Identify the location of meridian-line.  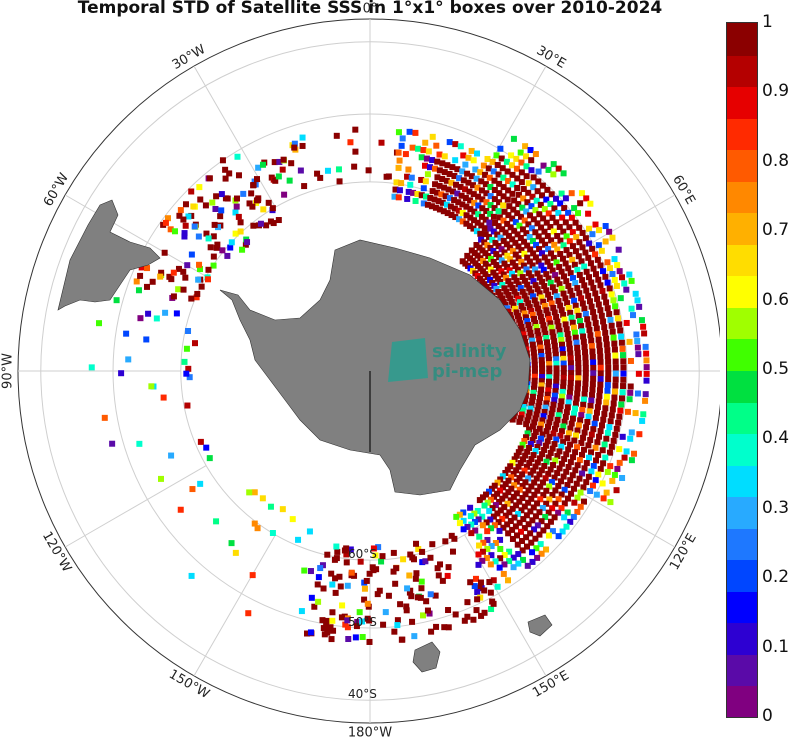
(234, 605).